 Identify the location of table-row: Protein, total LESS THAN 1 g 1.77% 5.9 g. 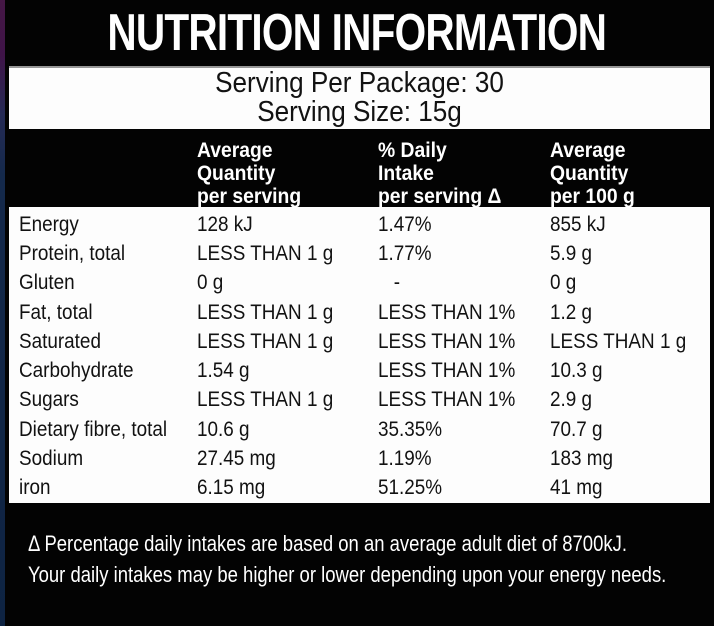
(359, 253).